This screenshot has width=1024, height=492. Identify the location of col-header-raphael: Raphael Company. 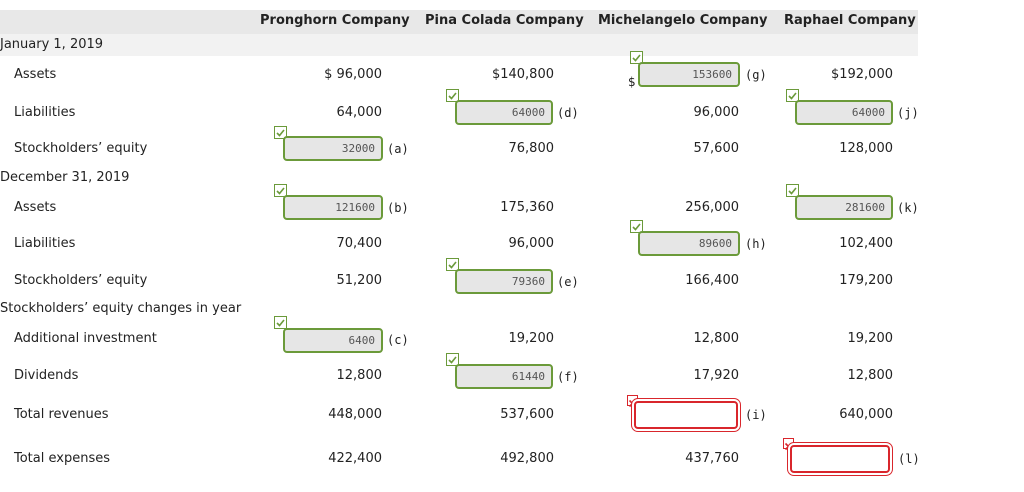
(850, 20).